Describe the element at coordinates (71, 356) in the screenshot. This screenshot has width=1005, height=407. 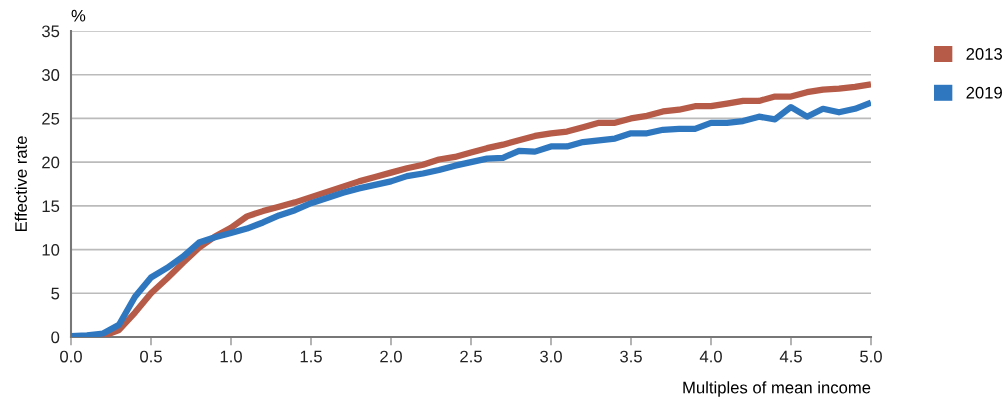
I see `x-tick-label: 0.0` at that location.